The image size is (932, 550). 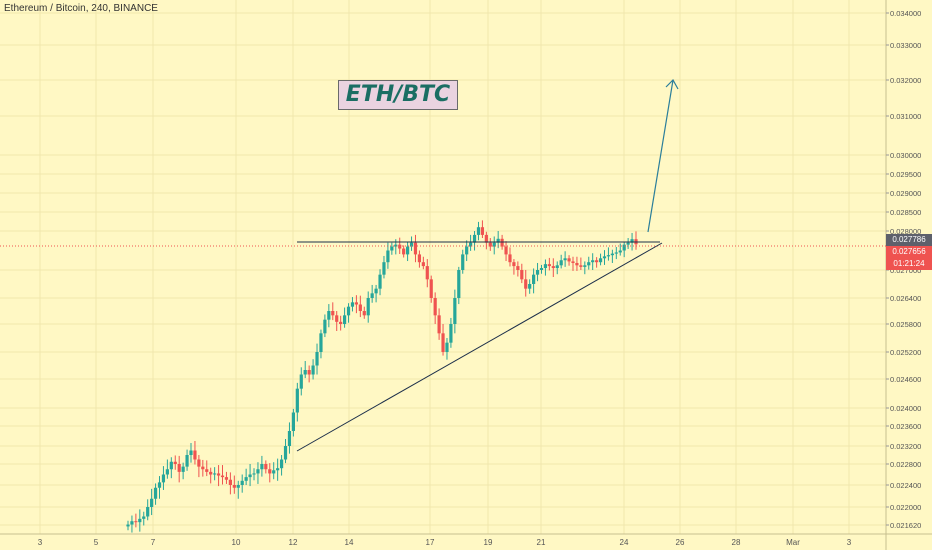 What do you see at coordinates (905, 485) in the screenshot?
I see `y-tick-label: 0.022400` at bounding box center [905, 485].